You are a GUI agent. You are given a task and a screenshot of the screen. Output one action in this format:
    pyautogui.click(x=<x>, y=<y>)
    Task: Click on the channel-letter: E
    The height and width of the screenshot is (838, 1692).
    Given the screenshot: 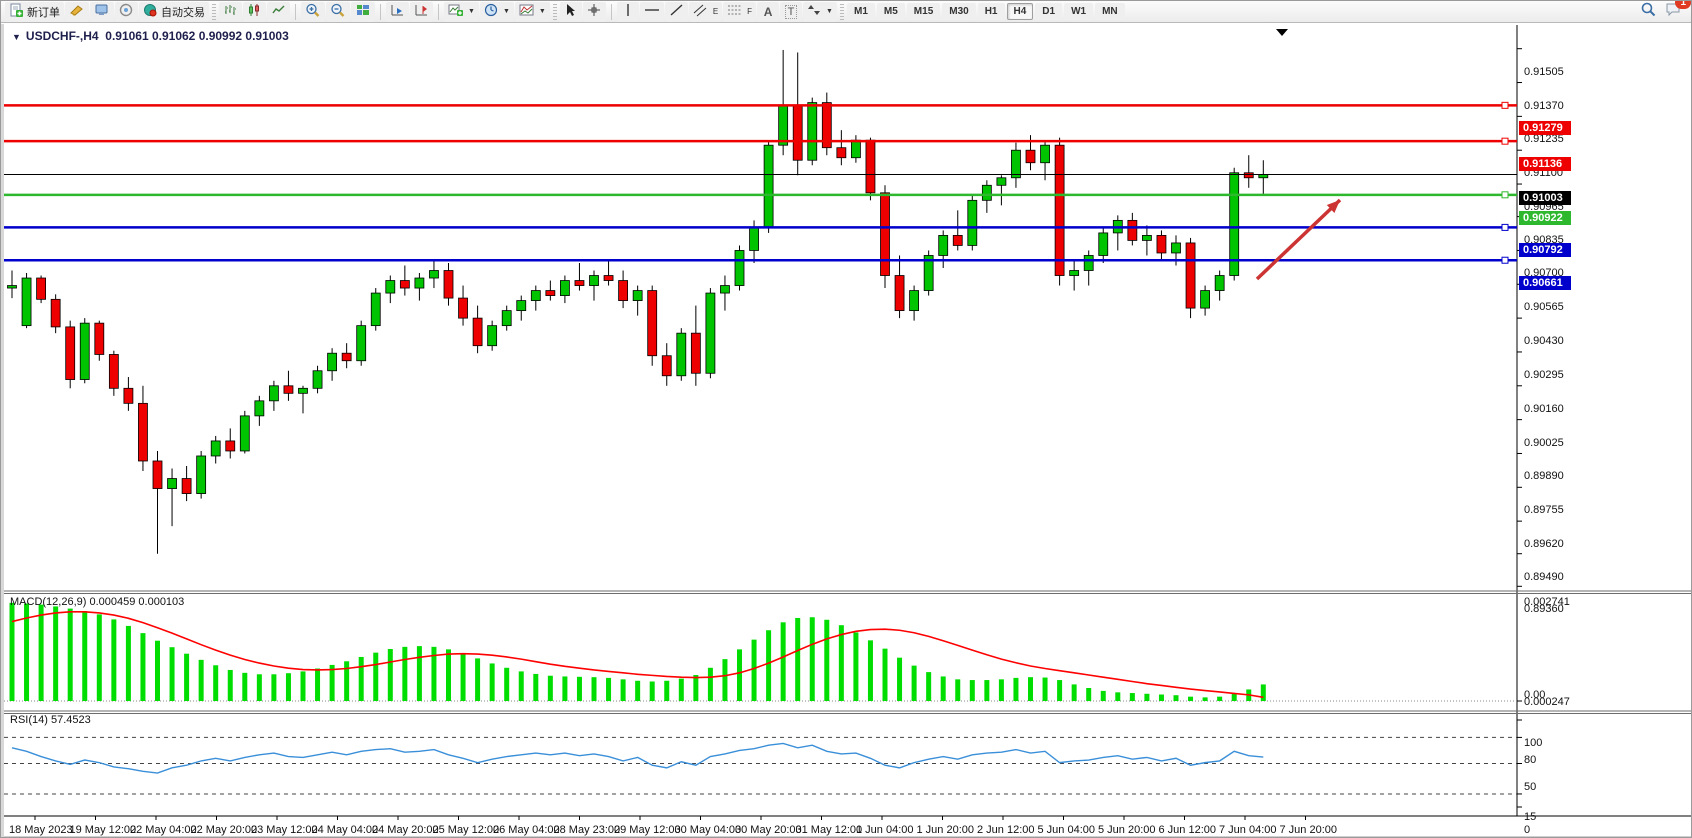 What is the action you would take?
    pyautogui.click(x=715, y=11)
    